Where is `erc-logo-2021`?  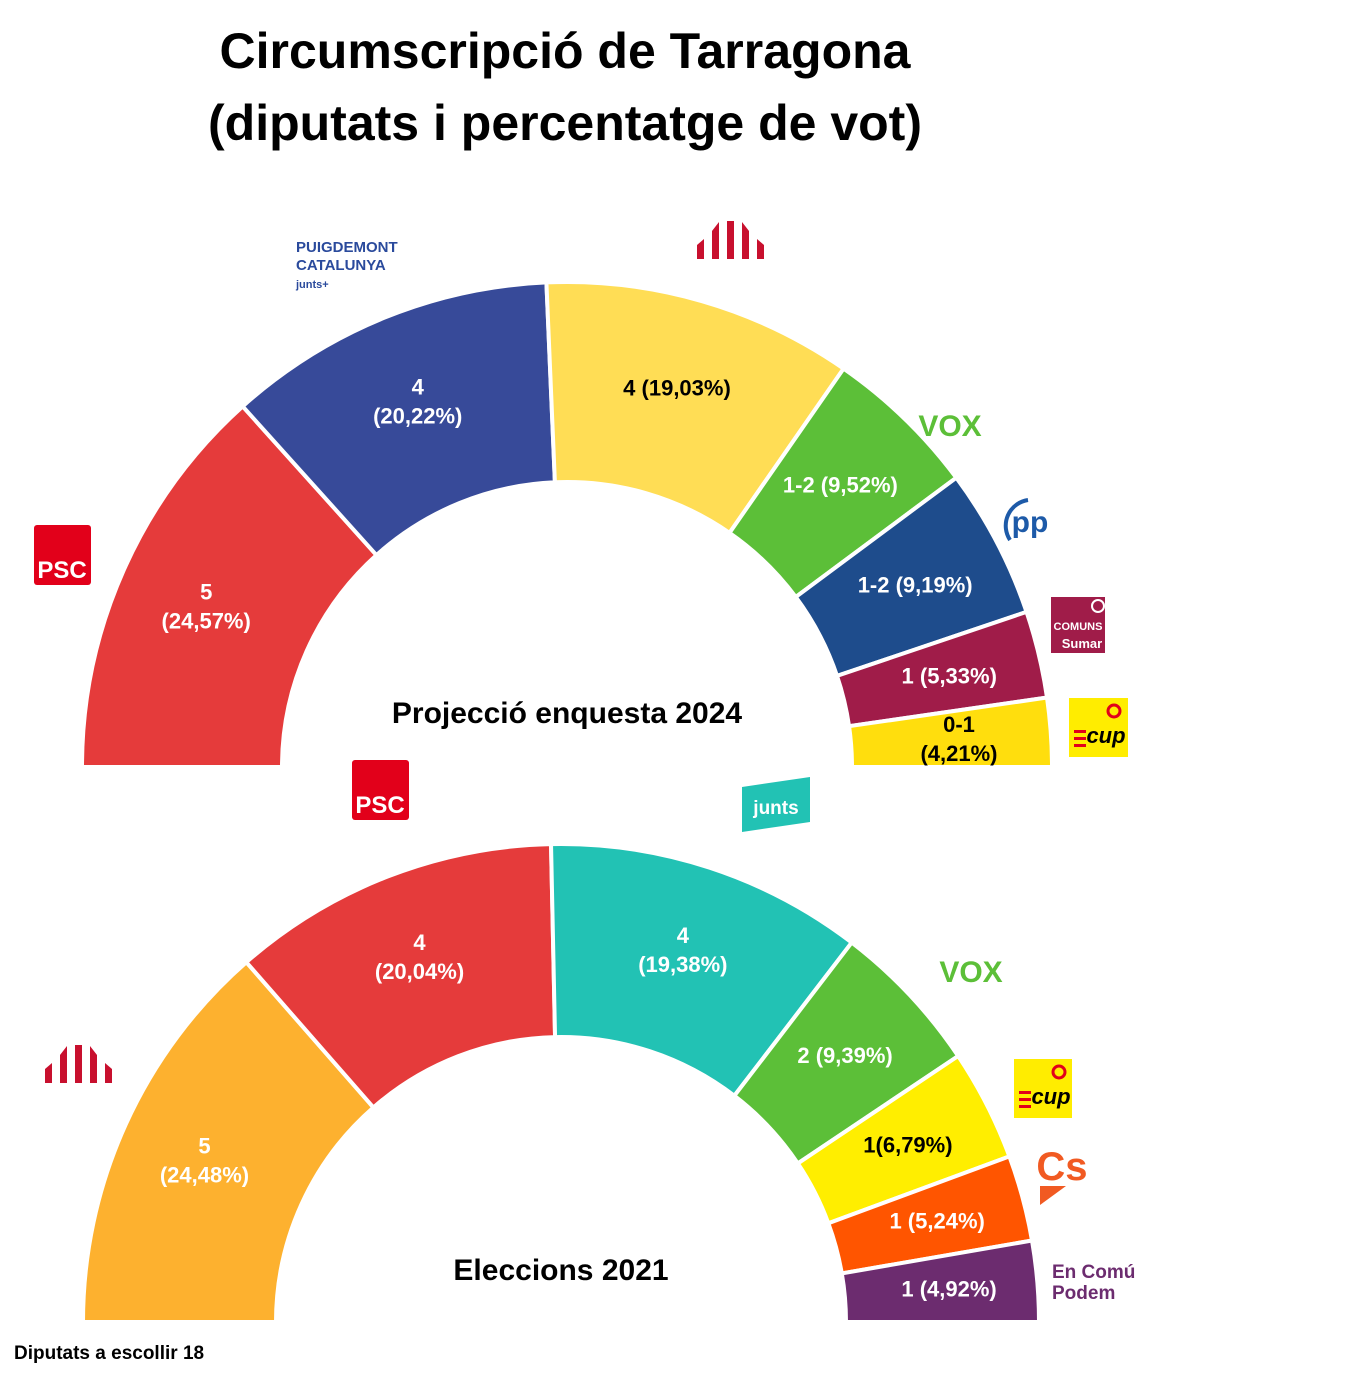
erc-logo-2021 is located at coordinates (78, 1064).